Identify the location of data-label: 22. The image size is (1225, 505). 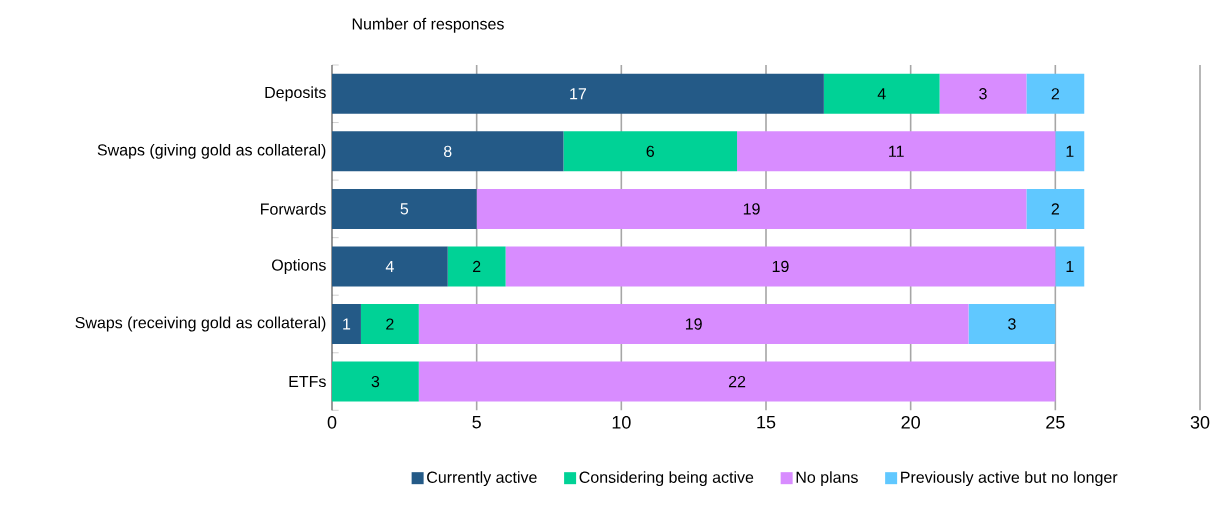
(737, 381).